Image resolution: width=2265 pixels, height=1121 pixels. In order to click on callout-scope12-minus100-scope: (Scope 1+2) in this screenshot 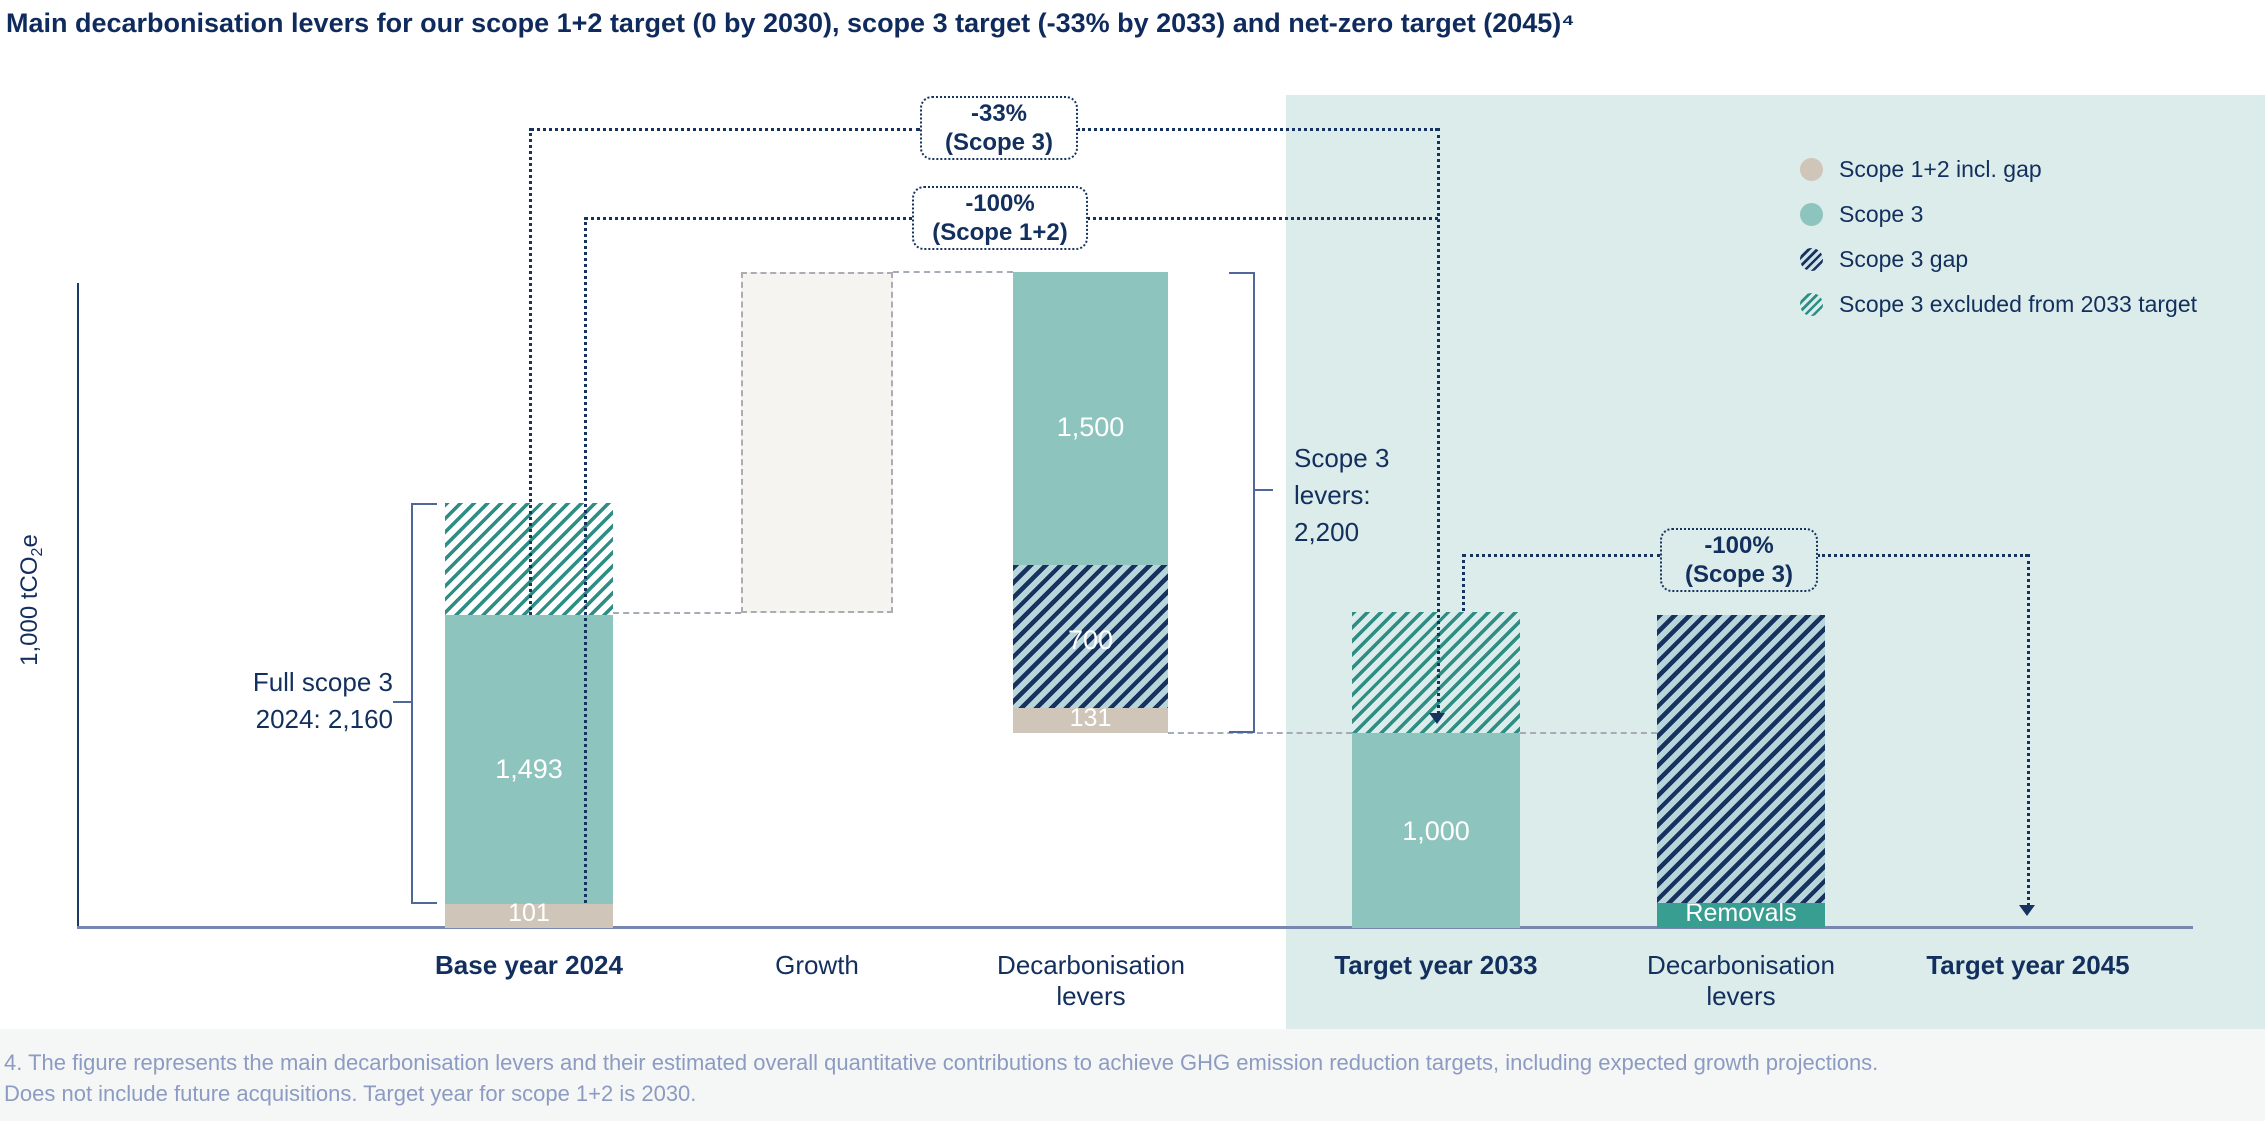, I will do `click(1000, 232)`.